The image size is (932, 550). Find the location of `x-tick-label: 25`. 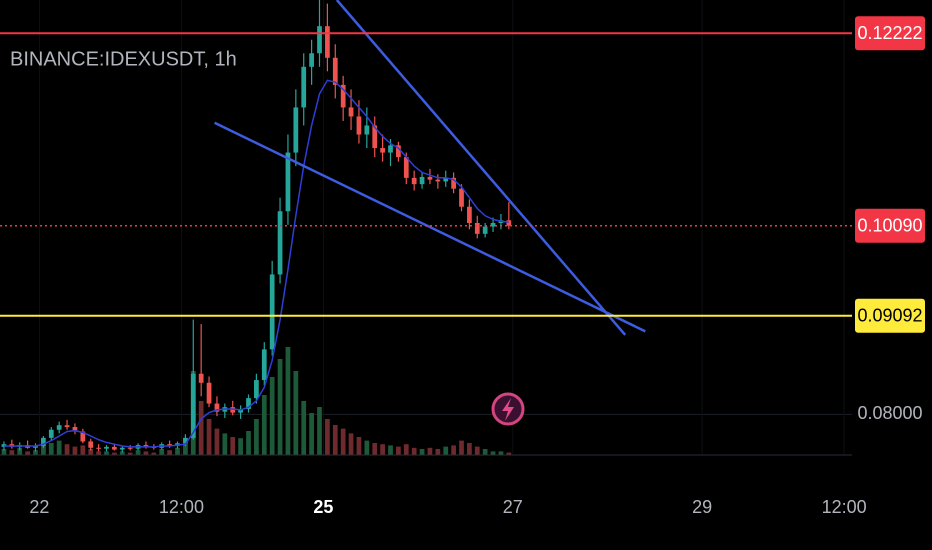

x-tick-label: 25 is located at coordinates (323, 507).